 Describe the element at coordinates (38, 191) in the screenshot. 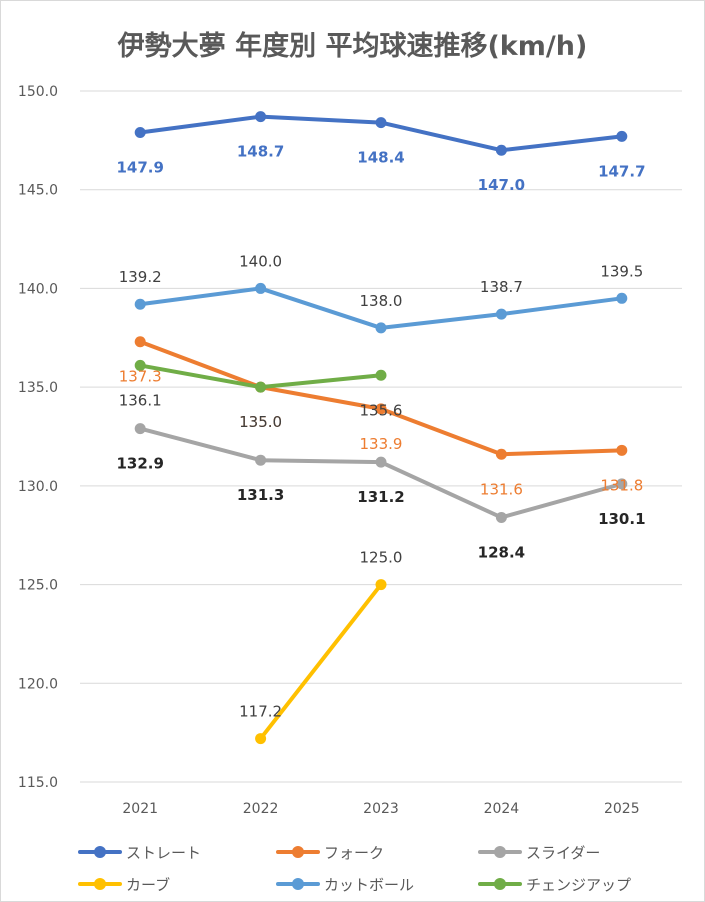

I see `y-tick-label: 145.0` at that location.